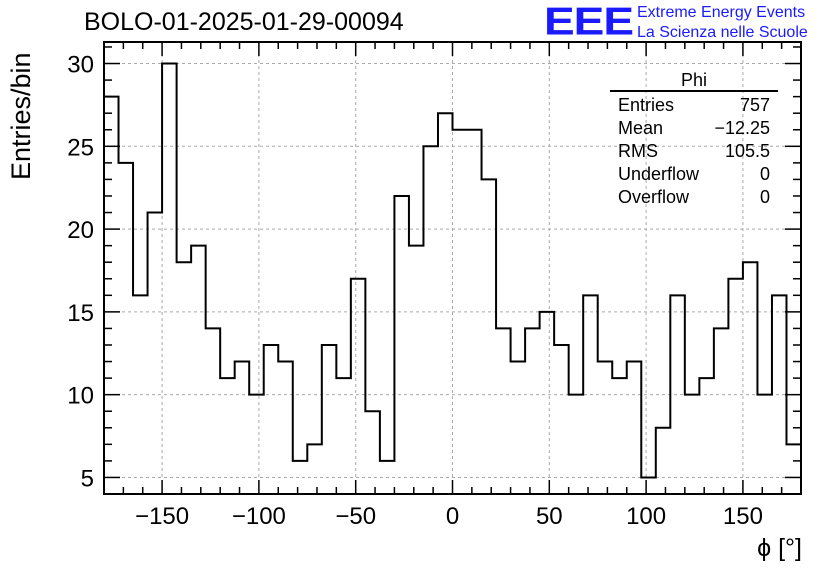 The width and height of the screenshot is (836, 572). I want to click on x-tick-label: −150, so click(162, 516).